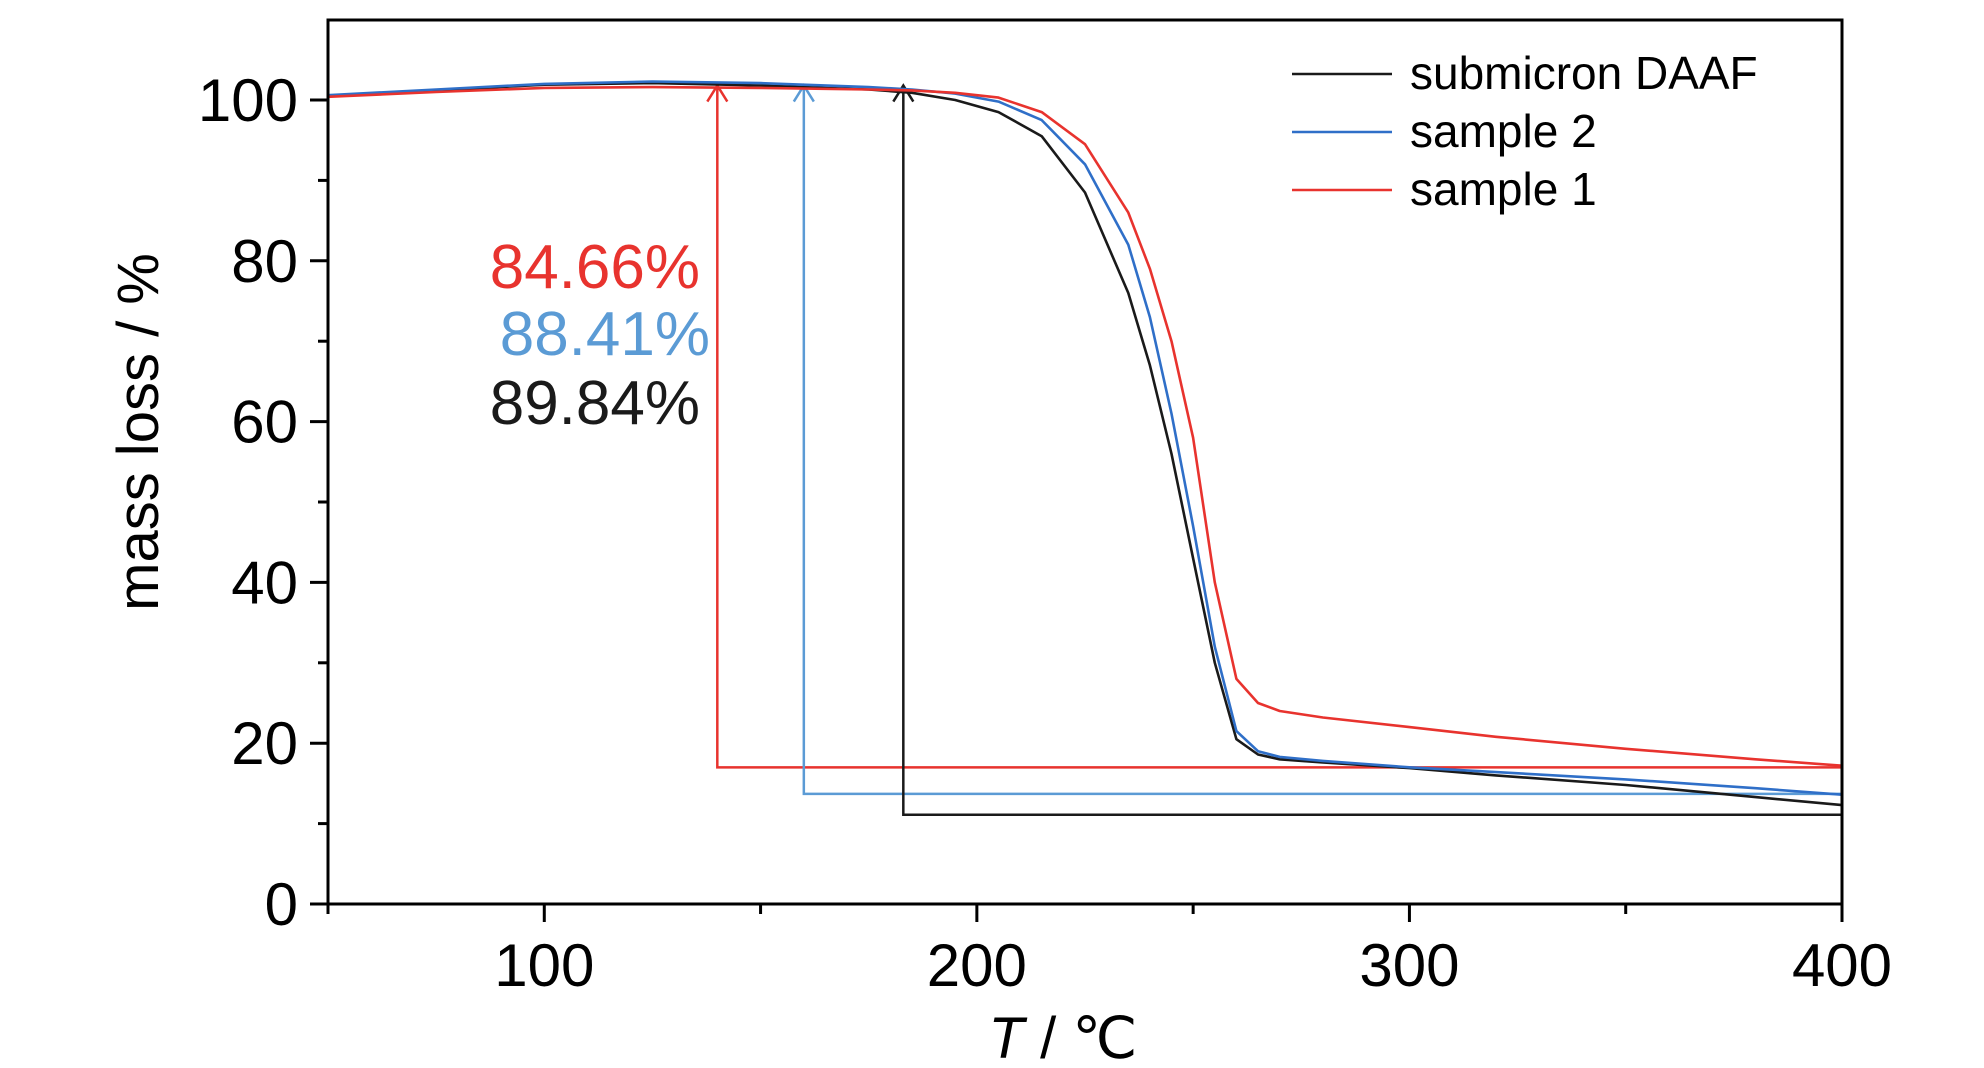  Describe the element at coordinates (544, 965) in the screenshot. I see `x-tick-label: 100` at that location.